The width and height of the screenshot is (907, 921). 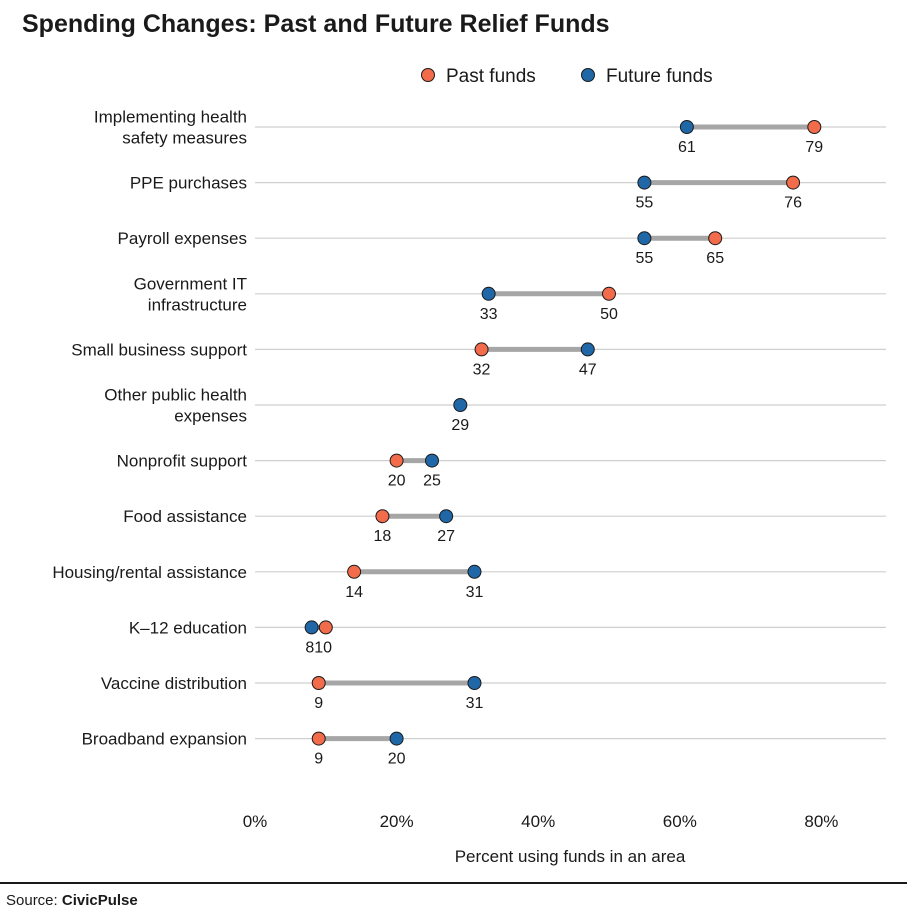 I want to click on category-label: Other public health, so click(x=175, y=395).